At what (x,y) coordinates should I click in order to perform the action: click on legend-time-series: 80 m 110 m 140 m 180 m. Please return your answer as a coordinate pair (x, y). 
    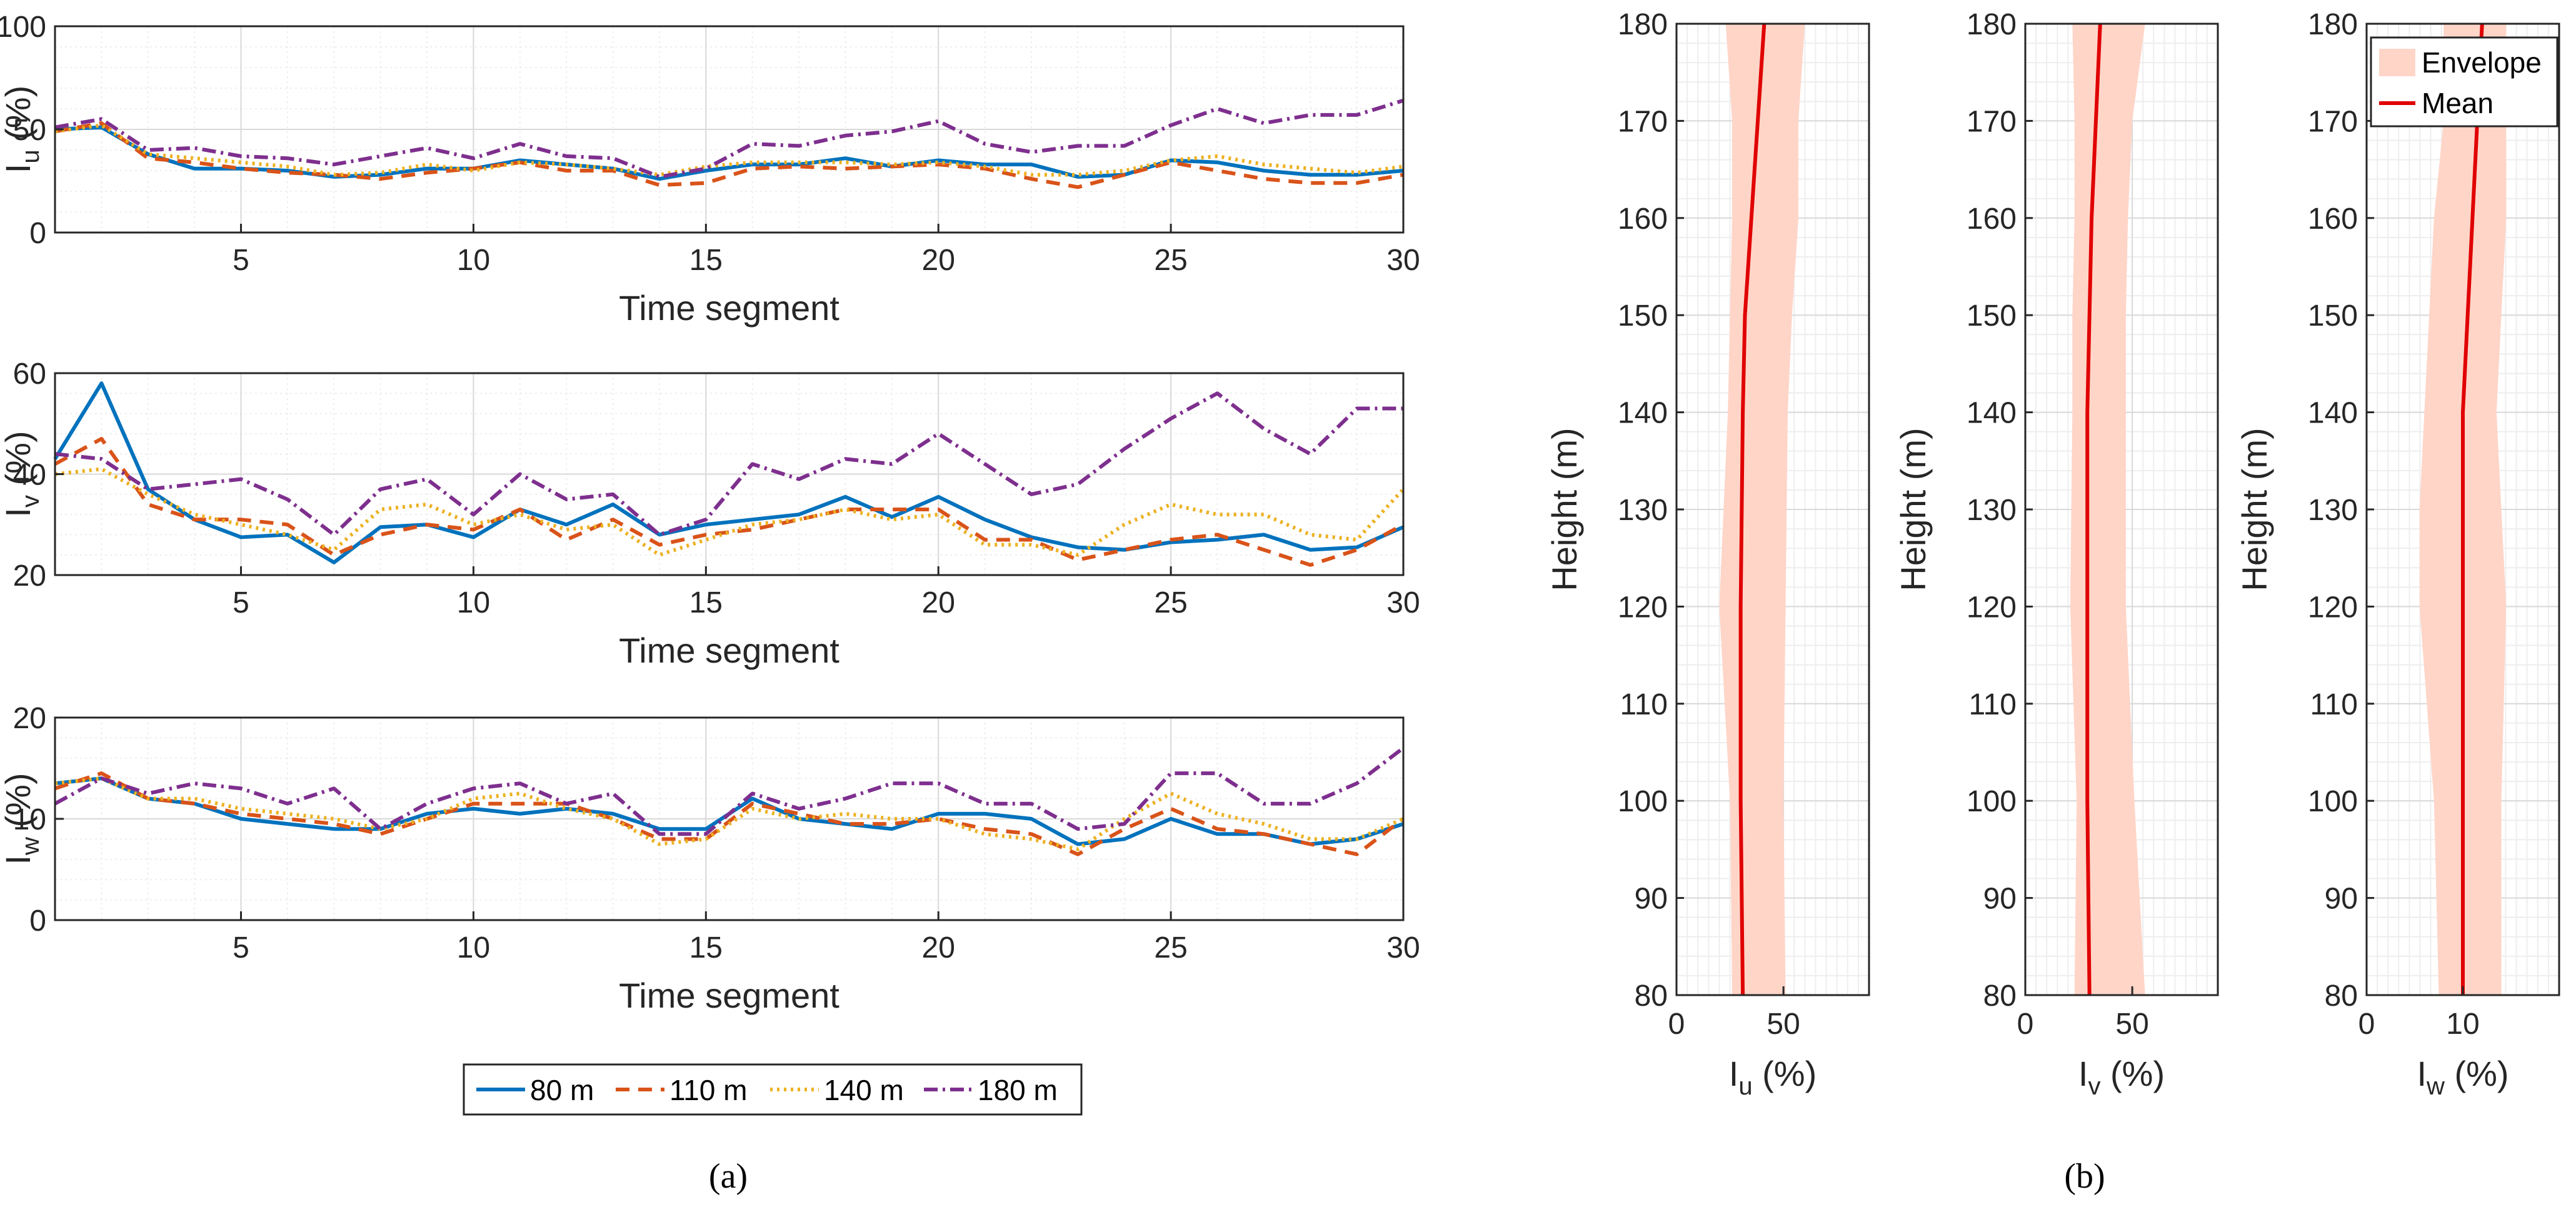
    Looking at the image, I should click on (773, 1089).